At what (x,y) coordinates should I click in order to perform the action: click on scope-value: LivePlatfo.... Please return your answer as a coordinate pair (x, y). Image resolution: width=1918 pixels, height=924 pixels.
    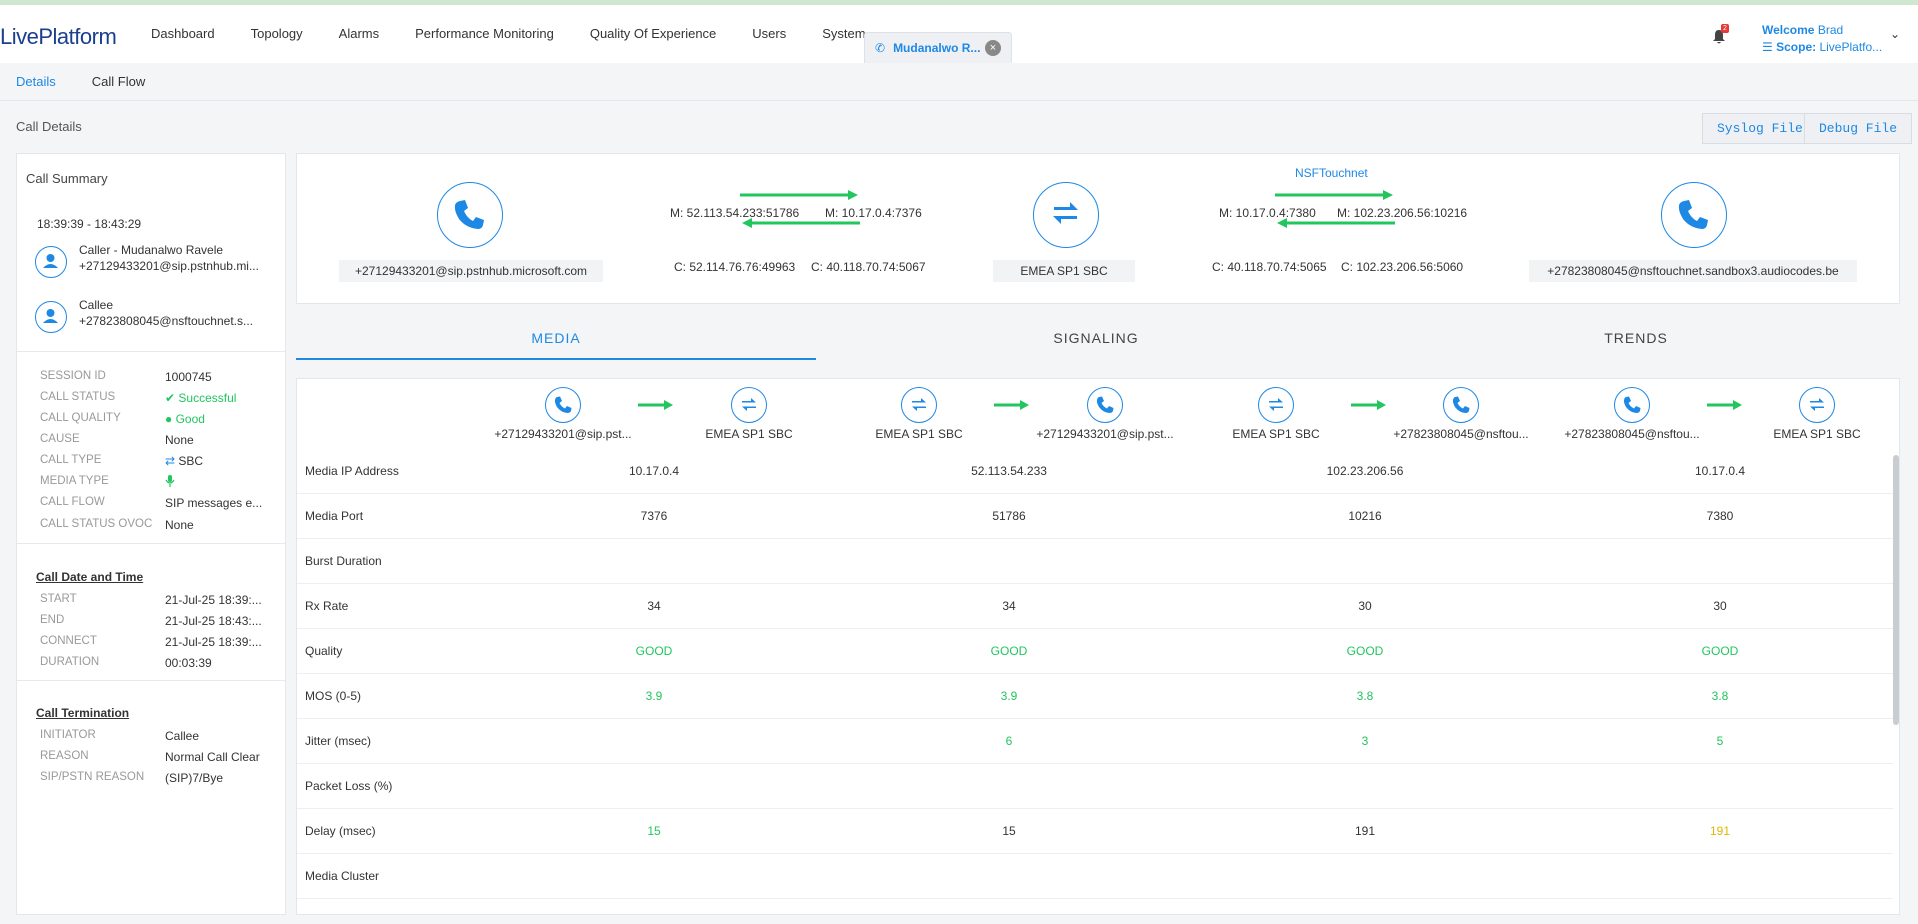
    Looking at the image, I should click on (1851, 47).